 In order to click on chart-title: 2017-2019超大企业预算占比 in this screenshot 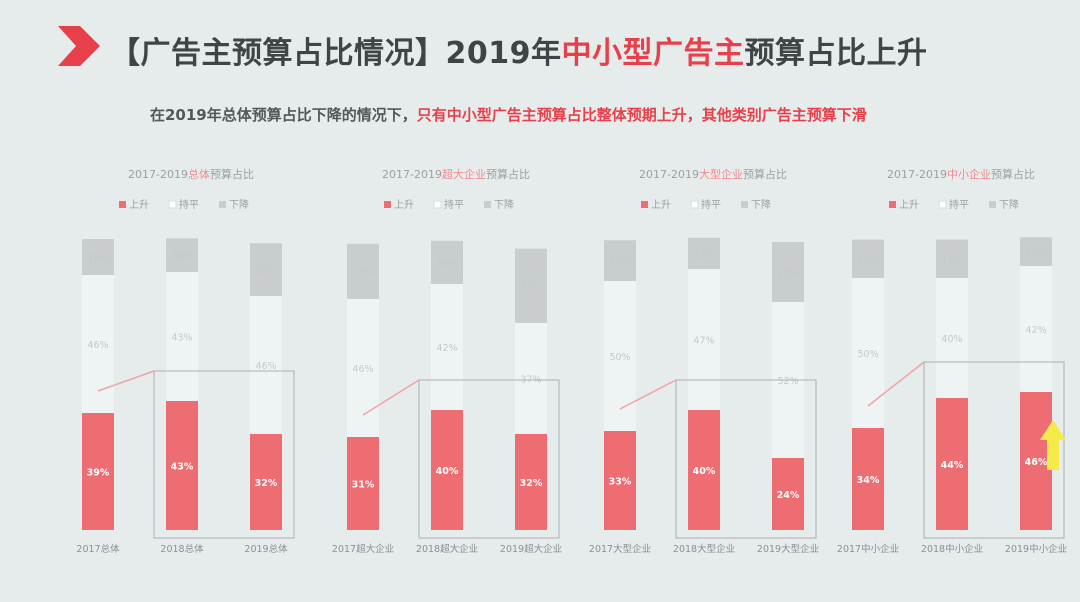, I will do `click(456, 174)`.